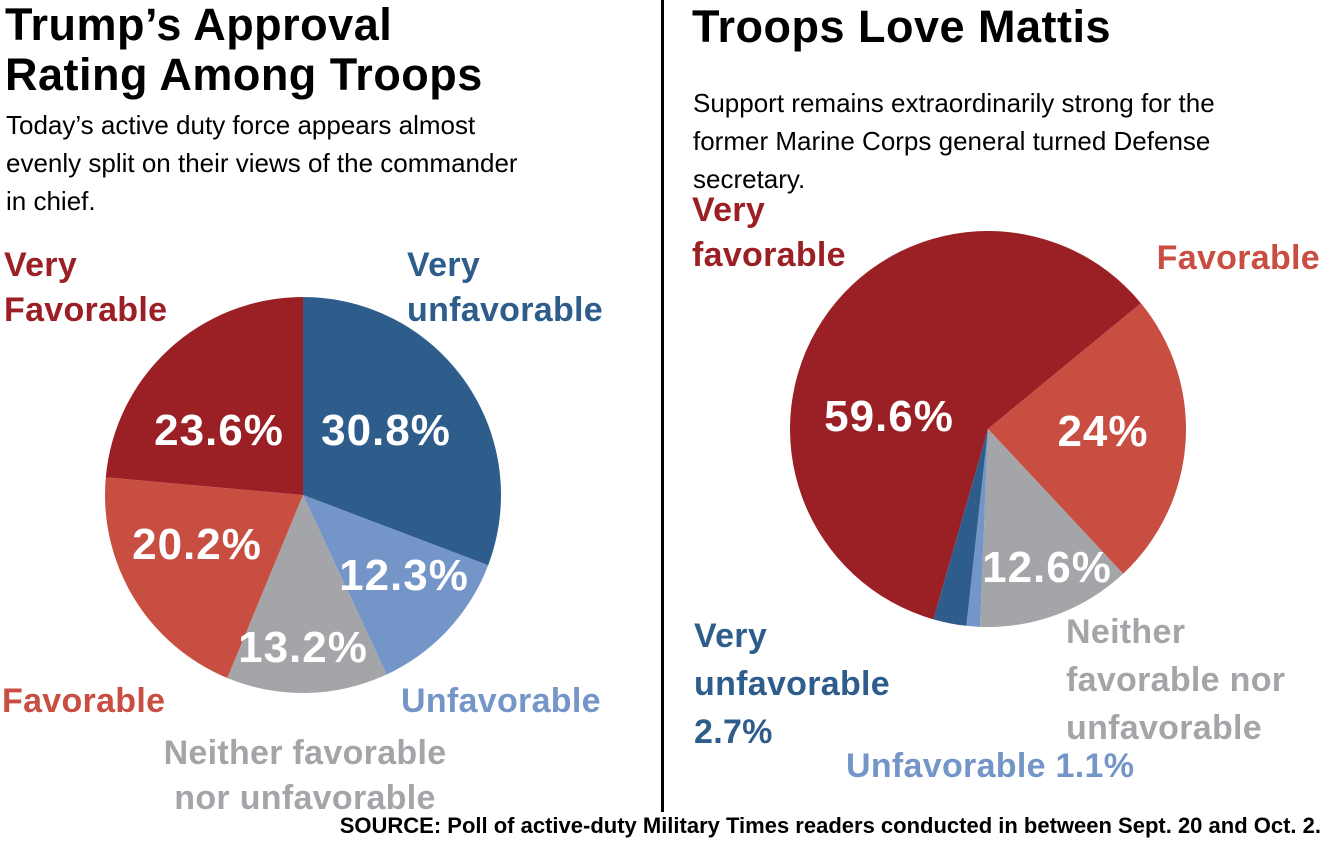  What do you see at coordinates (219, 430) in the screenshot?
I see `pie-percent-label: 23.6%` at bounding box center [219, 430].